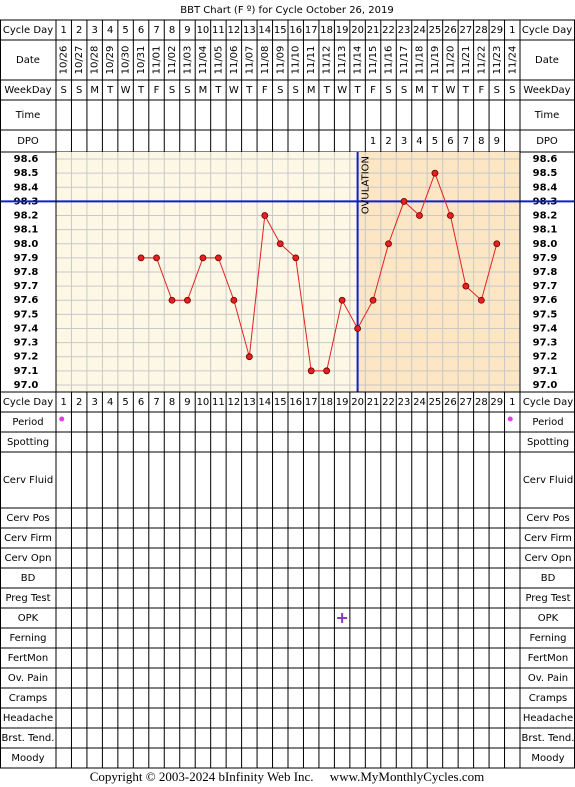 This screenshot has height=787, width=575. I want to click on row-label: Moody, so click(27, 758).